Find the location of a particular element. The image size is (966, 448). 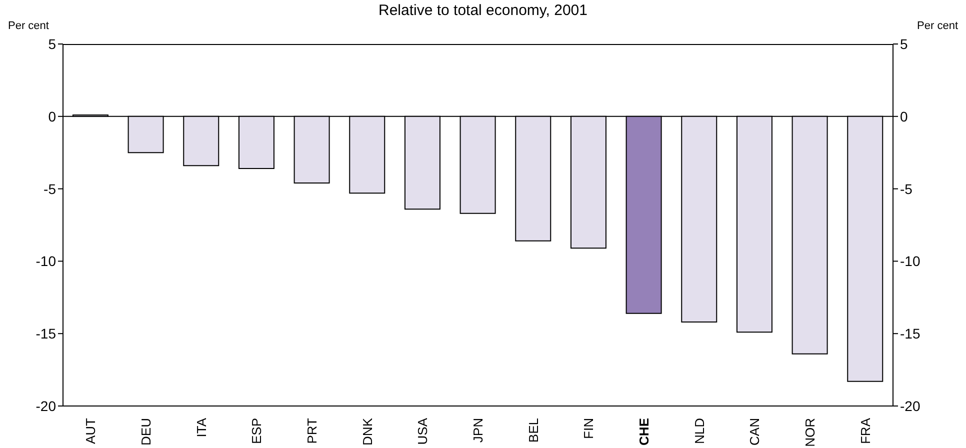

x-tick-label: DEU is located at coordinates (146, 432).